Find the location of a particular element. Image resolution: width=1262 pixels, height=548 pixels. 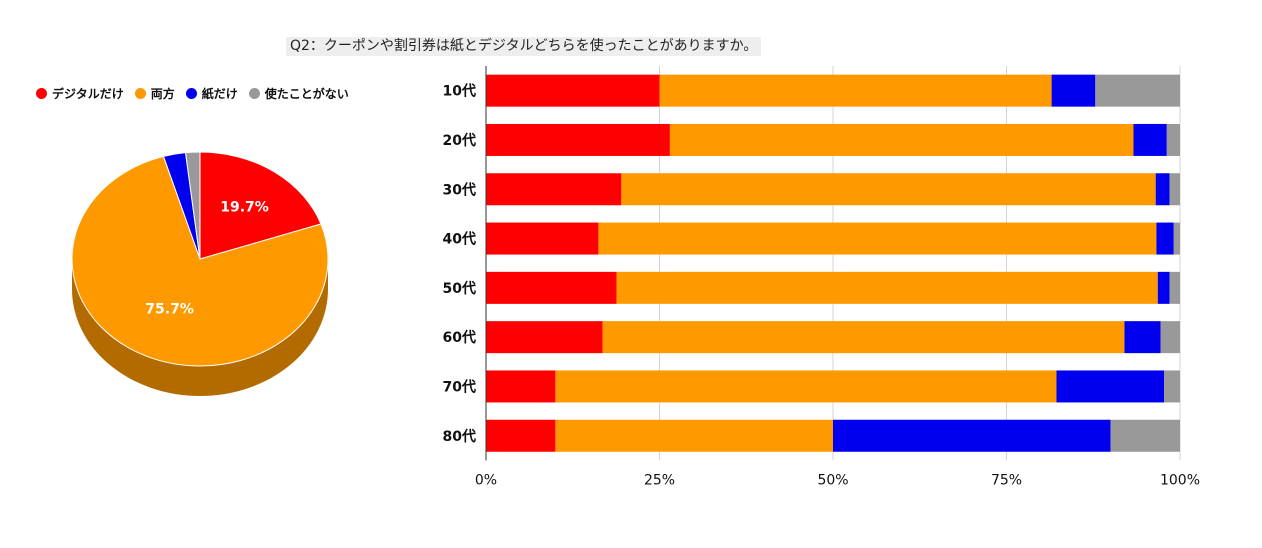

y-category-label: 70代 is located at coordinates (459, 386).